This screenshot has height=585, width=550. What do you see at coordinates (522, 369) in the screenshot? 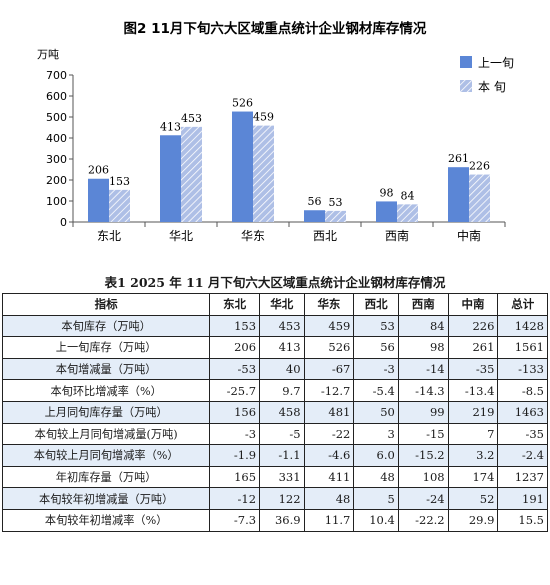
I see `table-cell: -133` at bounding box center [522, 369].